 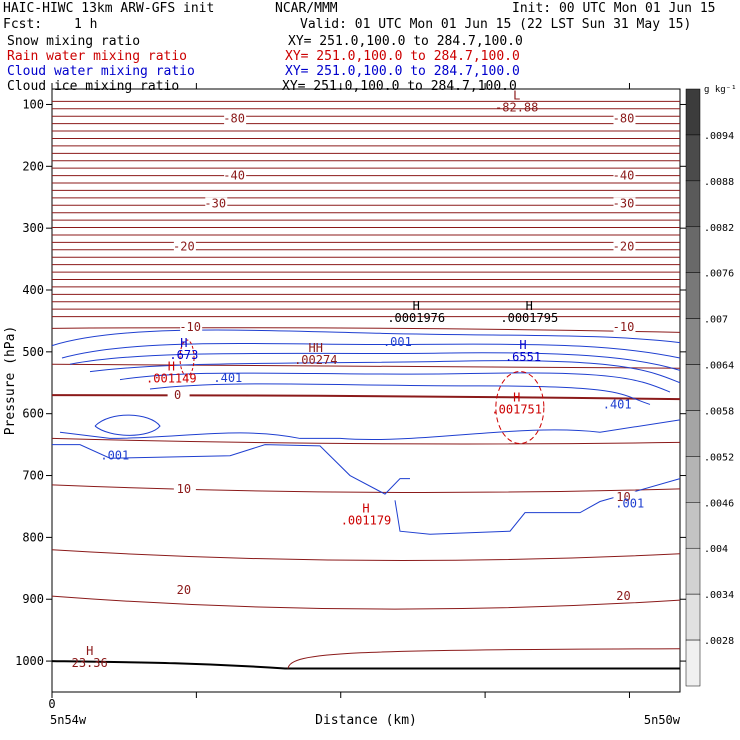 What do you see at coordinates (33, 599) in the screenshot?
I see `y-tick-label: 900` at bounding box center [33, 599].